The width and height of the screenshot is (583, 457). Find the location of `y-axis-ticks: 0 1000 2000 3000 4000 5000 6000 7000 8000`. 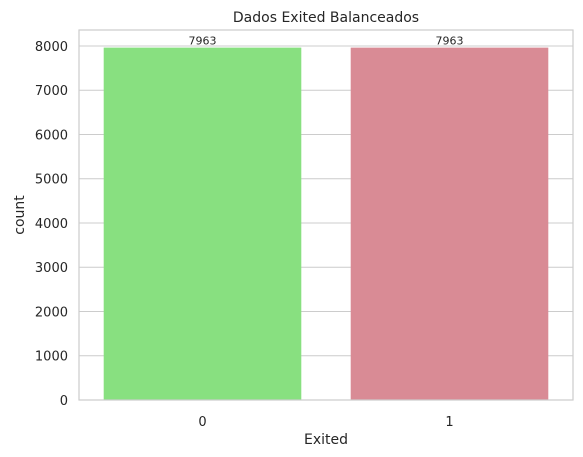

y-axis-ticks: 0 1000 2000 3000 4000 5000 6000 7000 8000 is located at coordinates (51, 224).